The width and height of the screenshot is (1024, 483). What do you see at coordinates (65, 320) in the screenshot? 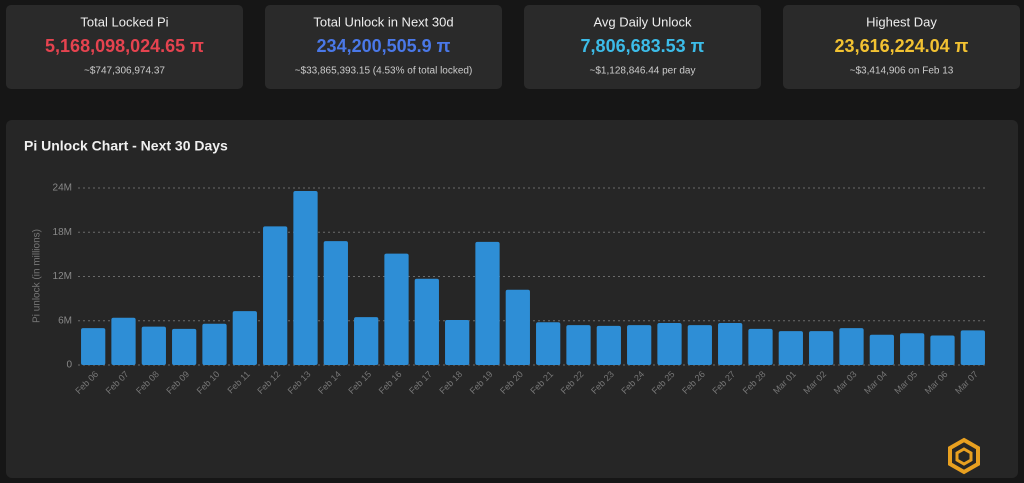
I see `y-tick-label: 6M` at bounding box center [65, 320].